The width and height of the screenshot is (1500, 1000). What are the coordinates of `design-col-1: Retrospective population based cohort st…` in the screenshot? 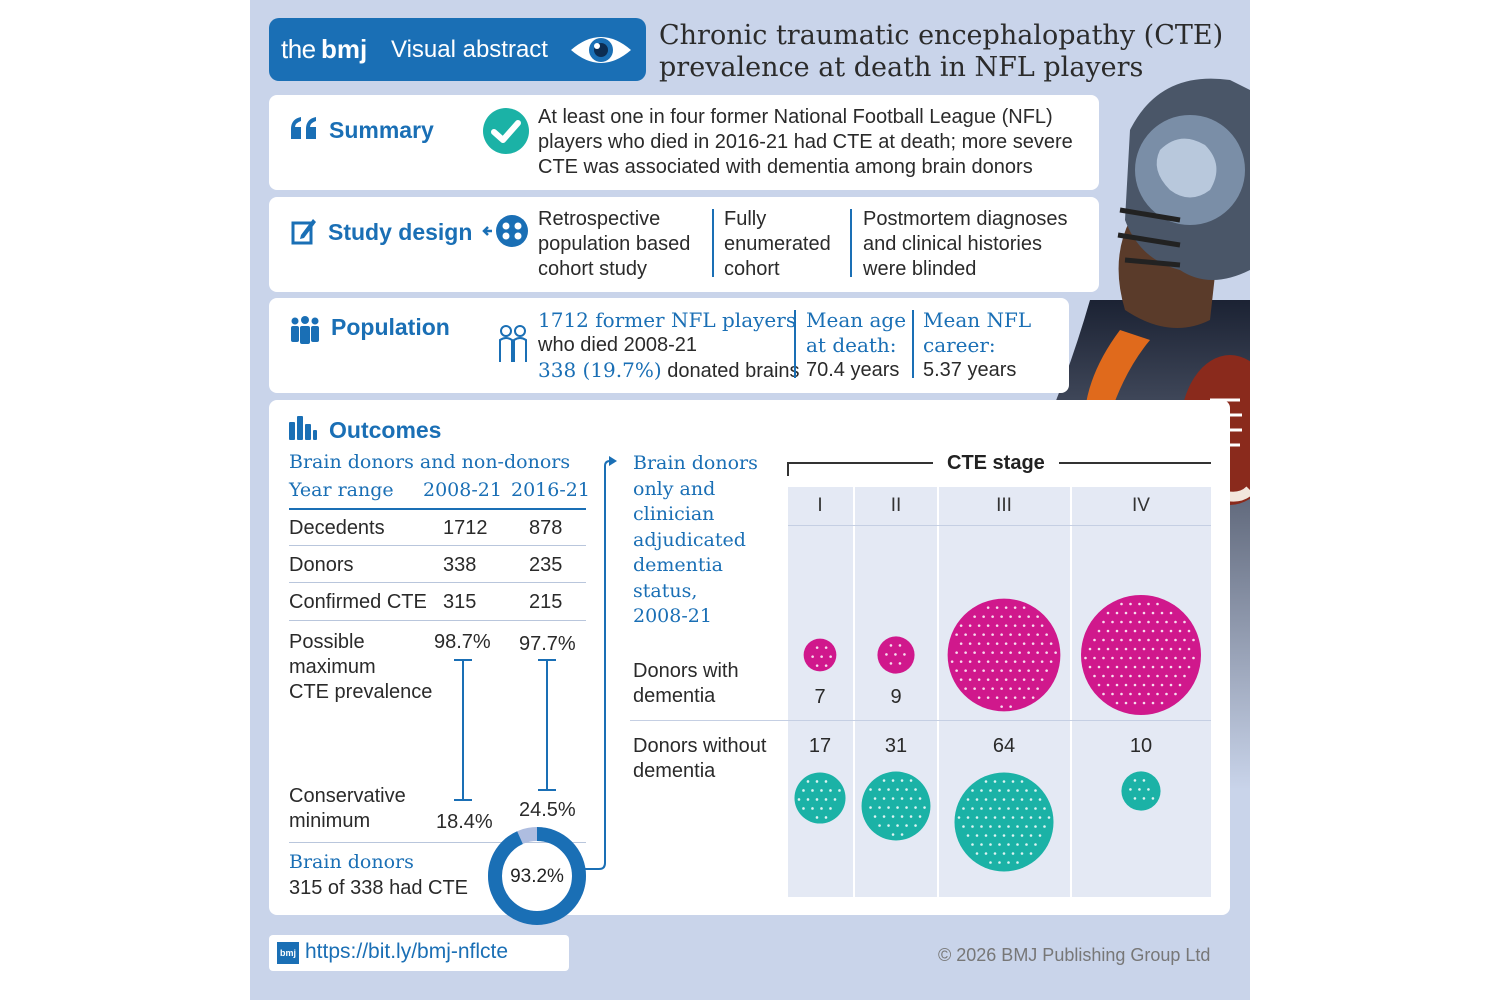 It's located at (614, 244).